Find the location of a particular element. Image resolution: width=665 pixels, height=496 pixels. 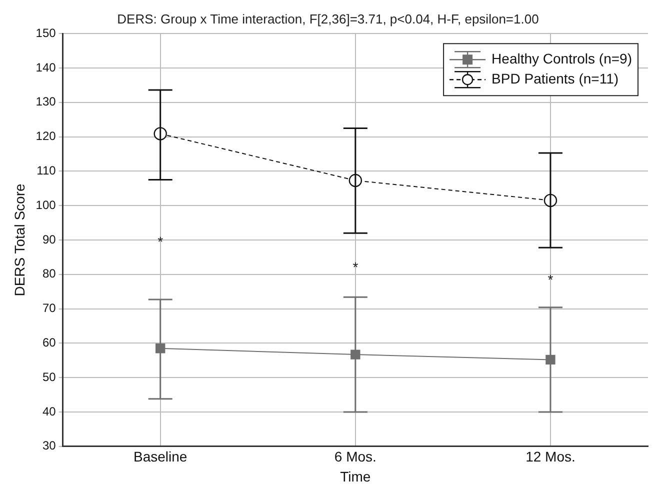

y-tick-label: 80 is located at coordinates (49, 273).